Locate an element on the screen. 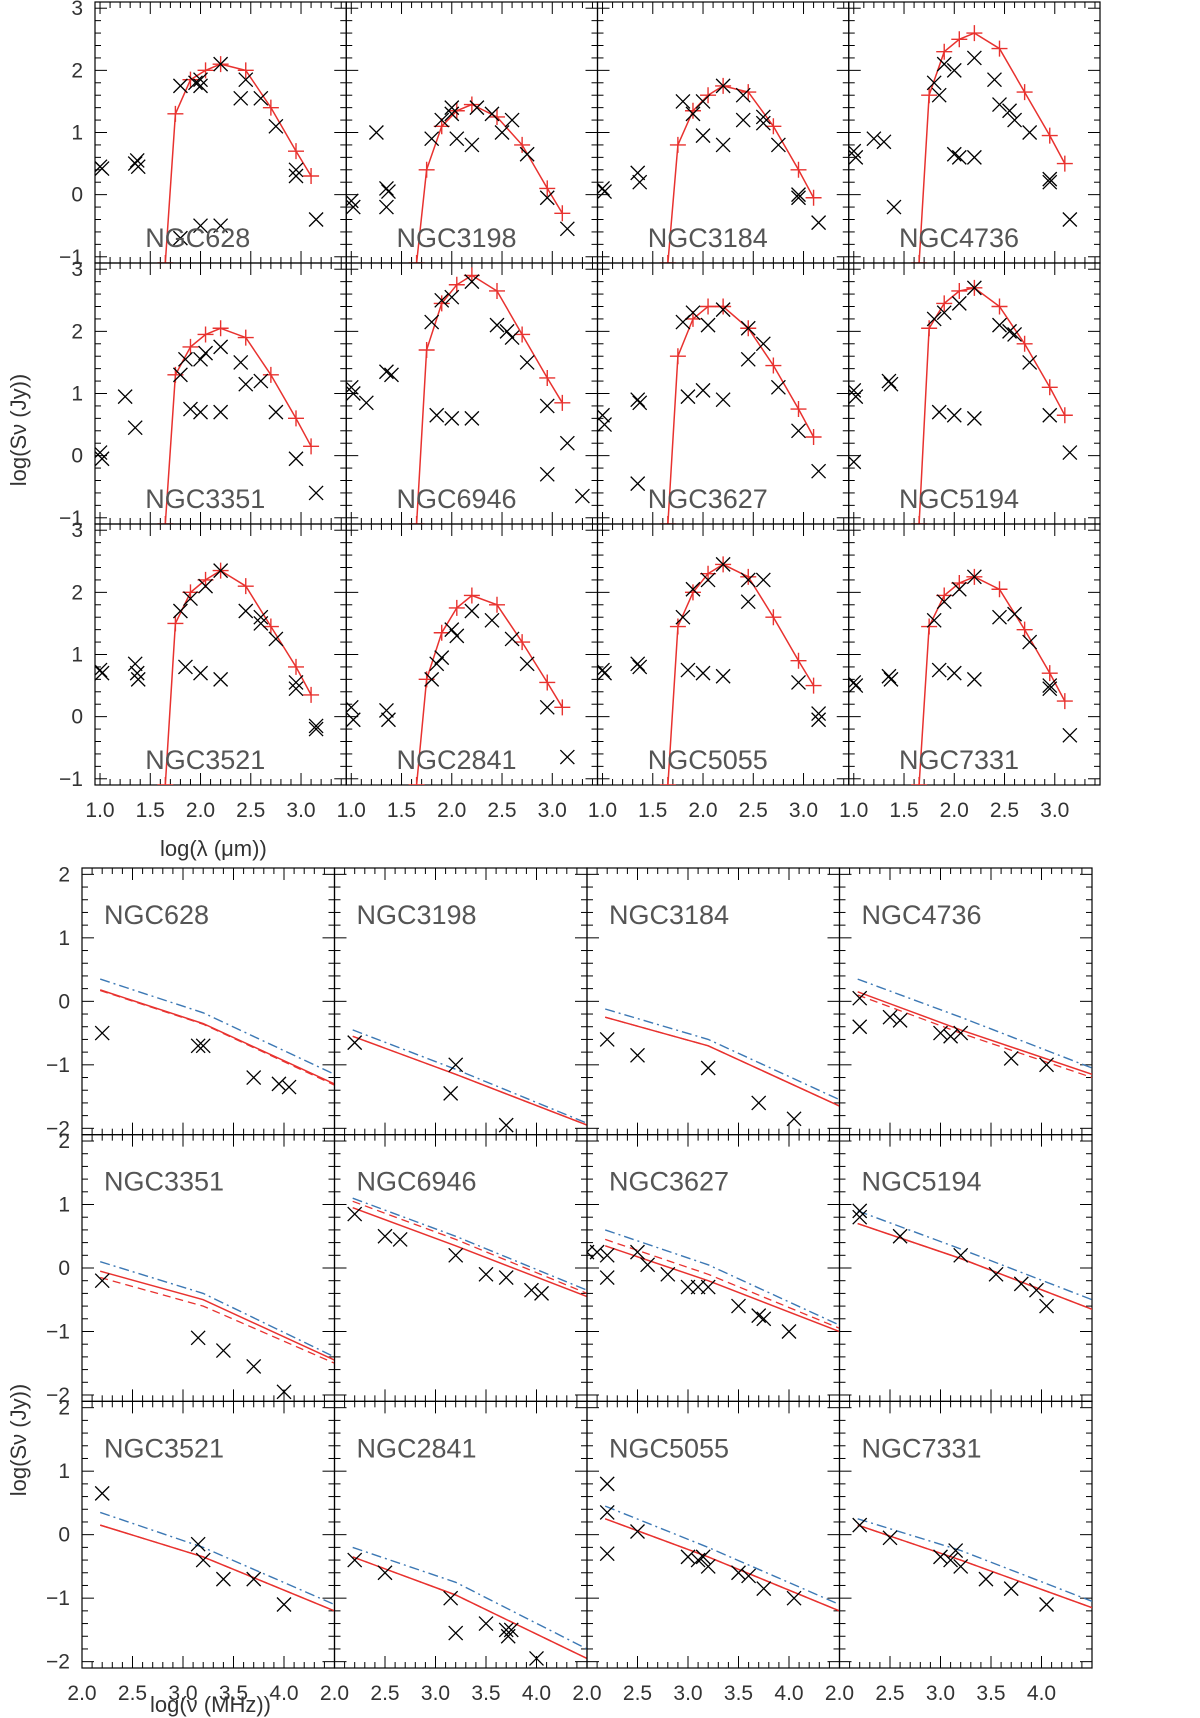 The image size is (1200, 1718). x-tick-label: 2.0 is located at coordinates (200, 810).